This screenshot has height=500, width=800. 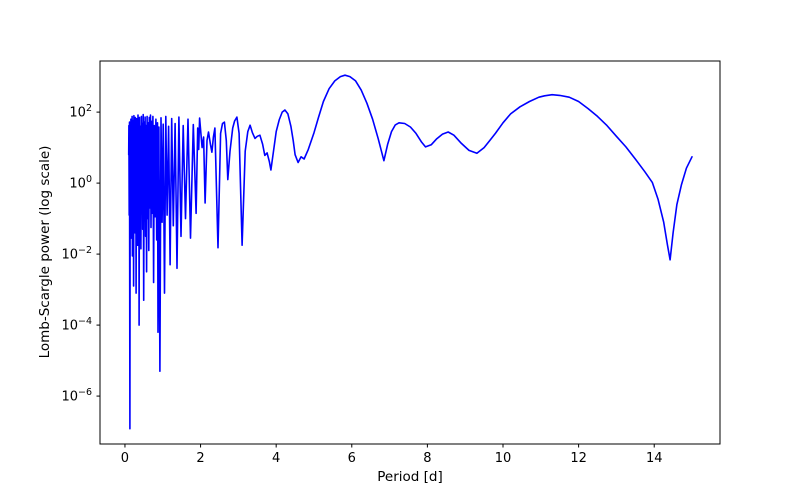 What do you see at coordinates (654, 458) in the screenshot?
I see `x-tick-label: 14` at bounding box center [654, 458].